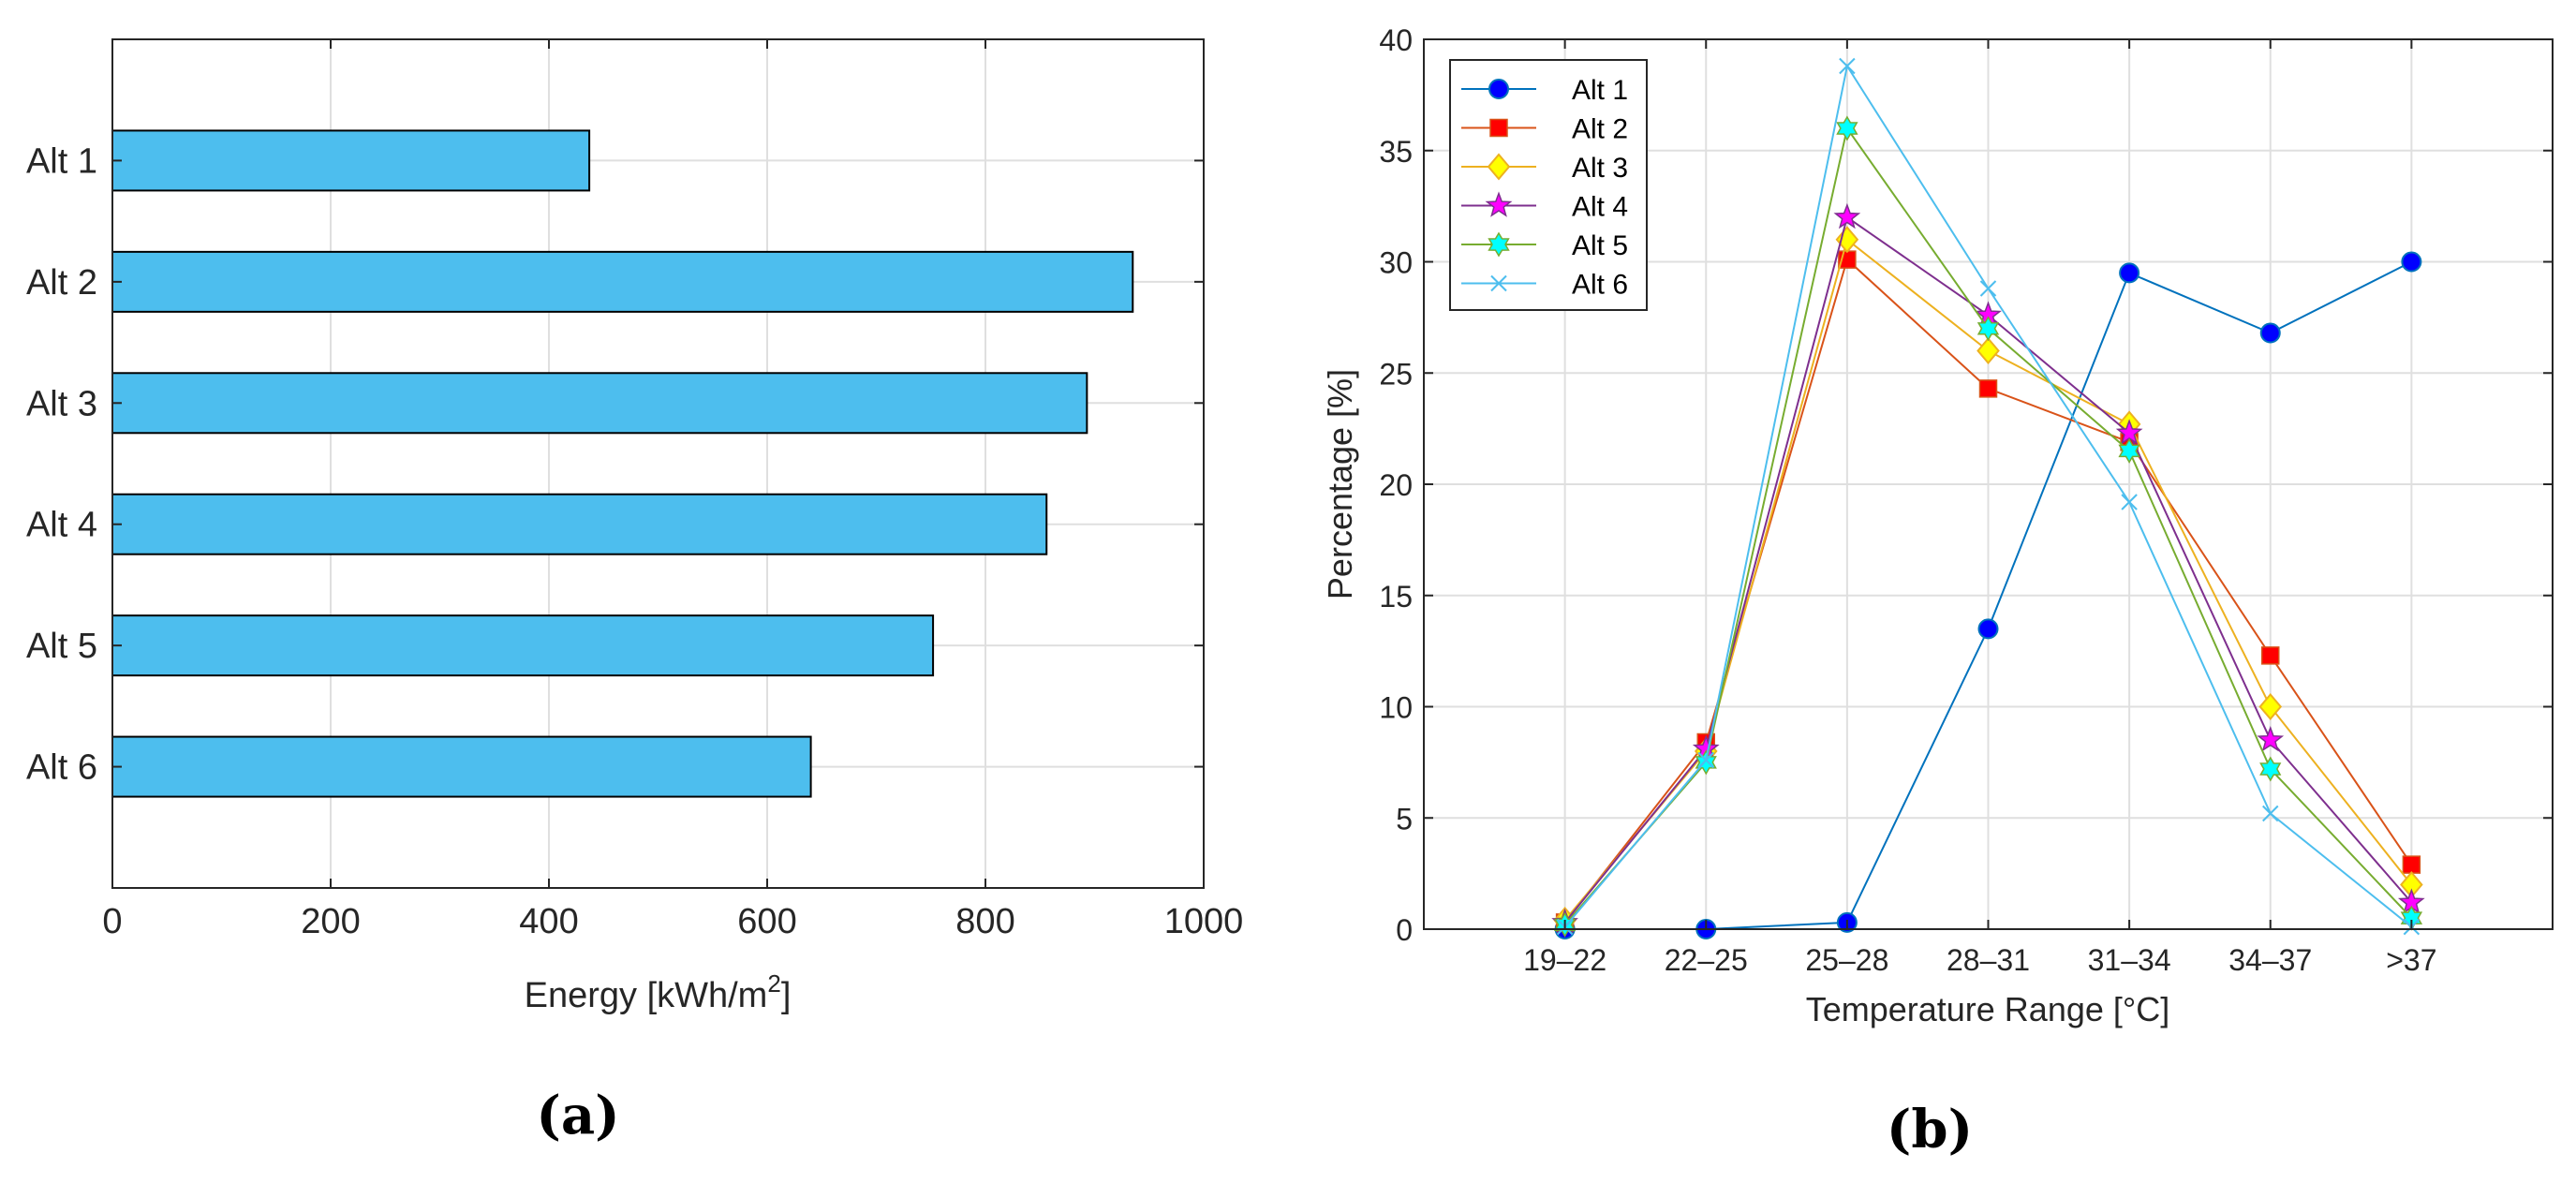  What do you see at coordinates (62, 646) in the screenshot?
I see `y-tick-label: Alt 5` at bounding box center [62, 646].